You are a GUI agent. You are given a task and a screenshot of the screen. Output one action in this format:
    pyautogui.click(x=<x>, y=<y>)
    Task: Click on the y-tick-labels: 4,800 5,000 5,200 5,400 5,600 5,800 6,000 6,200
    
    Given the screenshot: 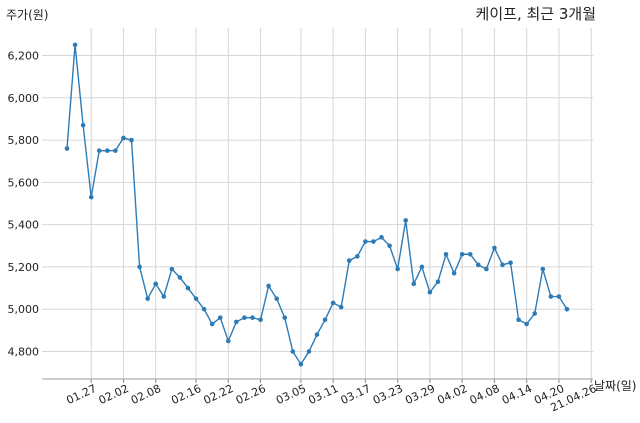 What is the action you would take?
    pyautogui.click(x=24, y=203)
    